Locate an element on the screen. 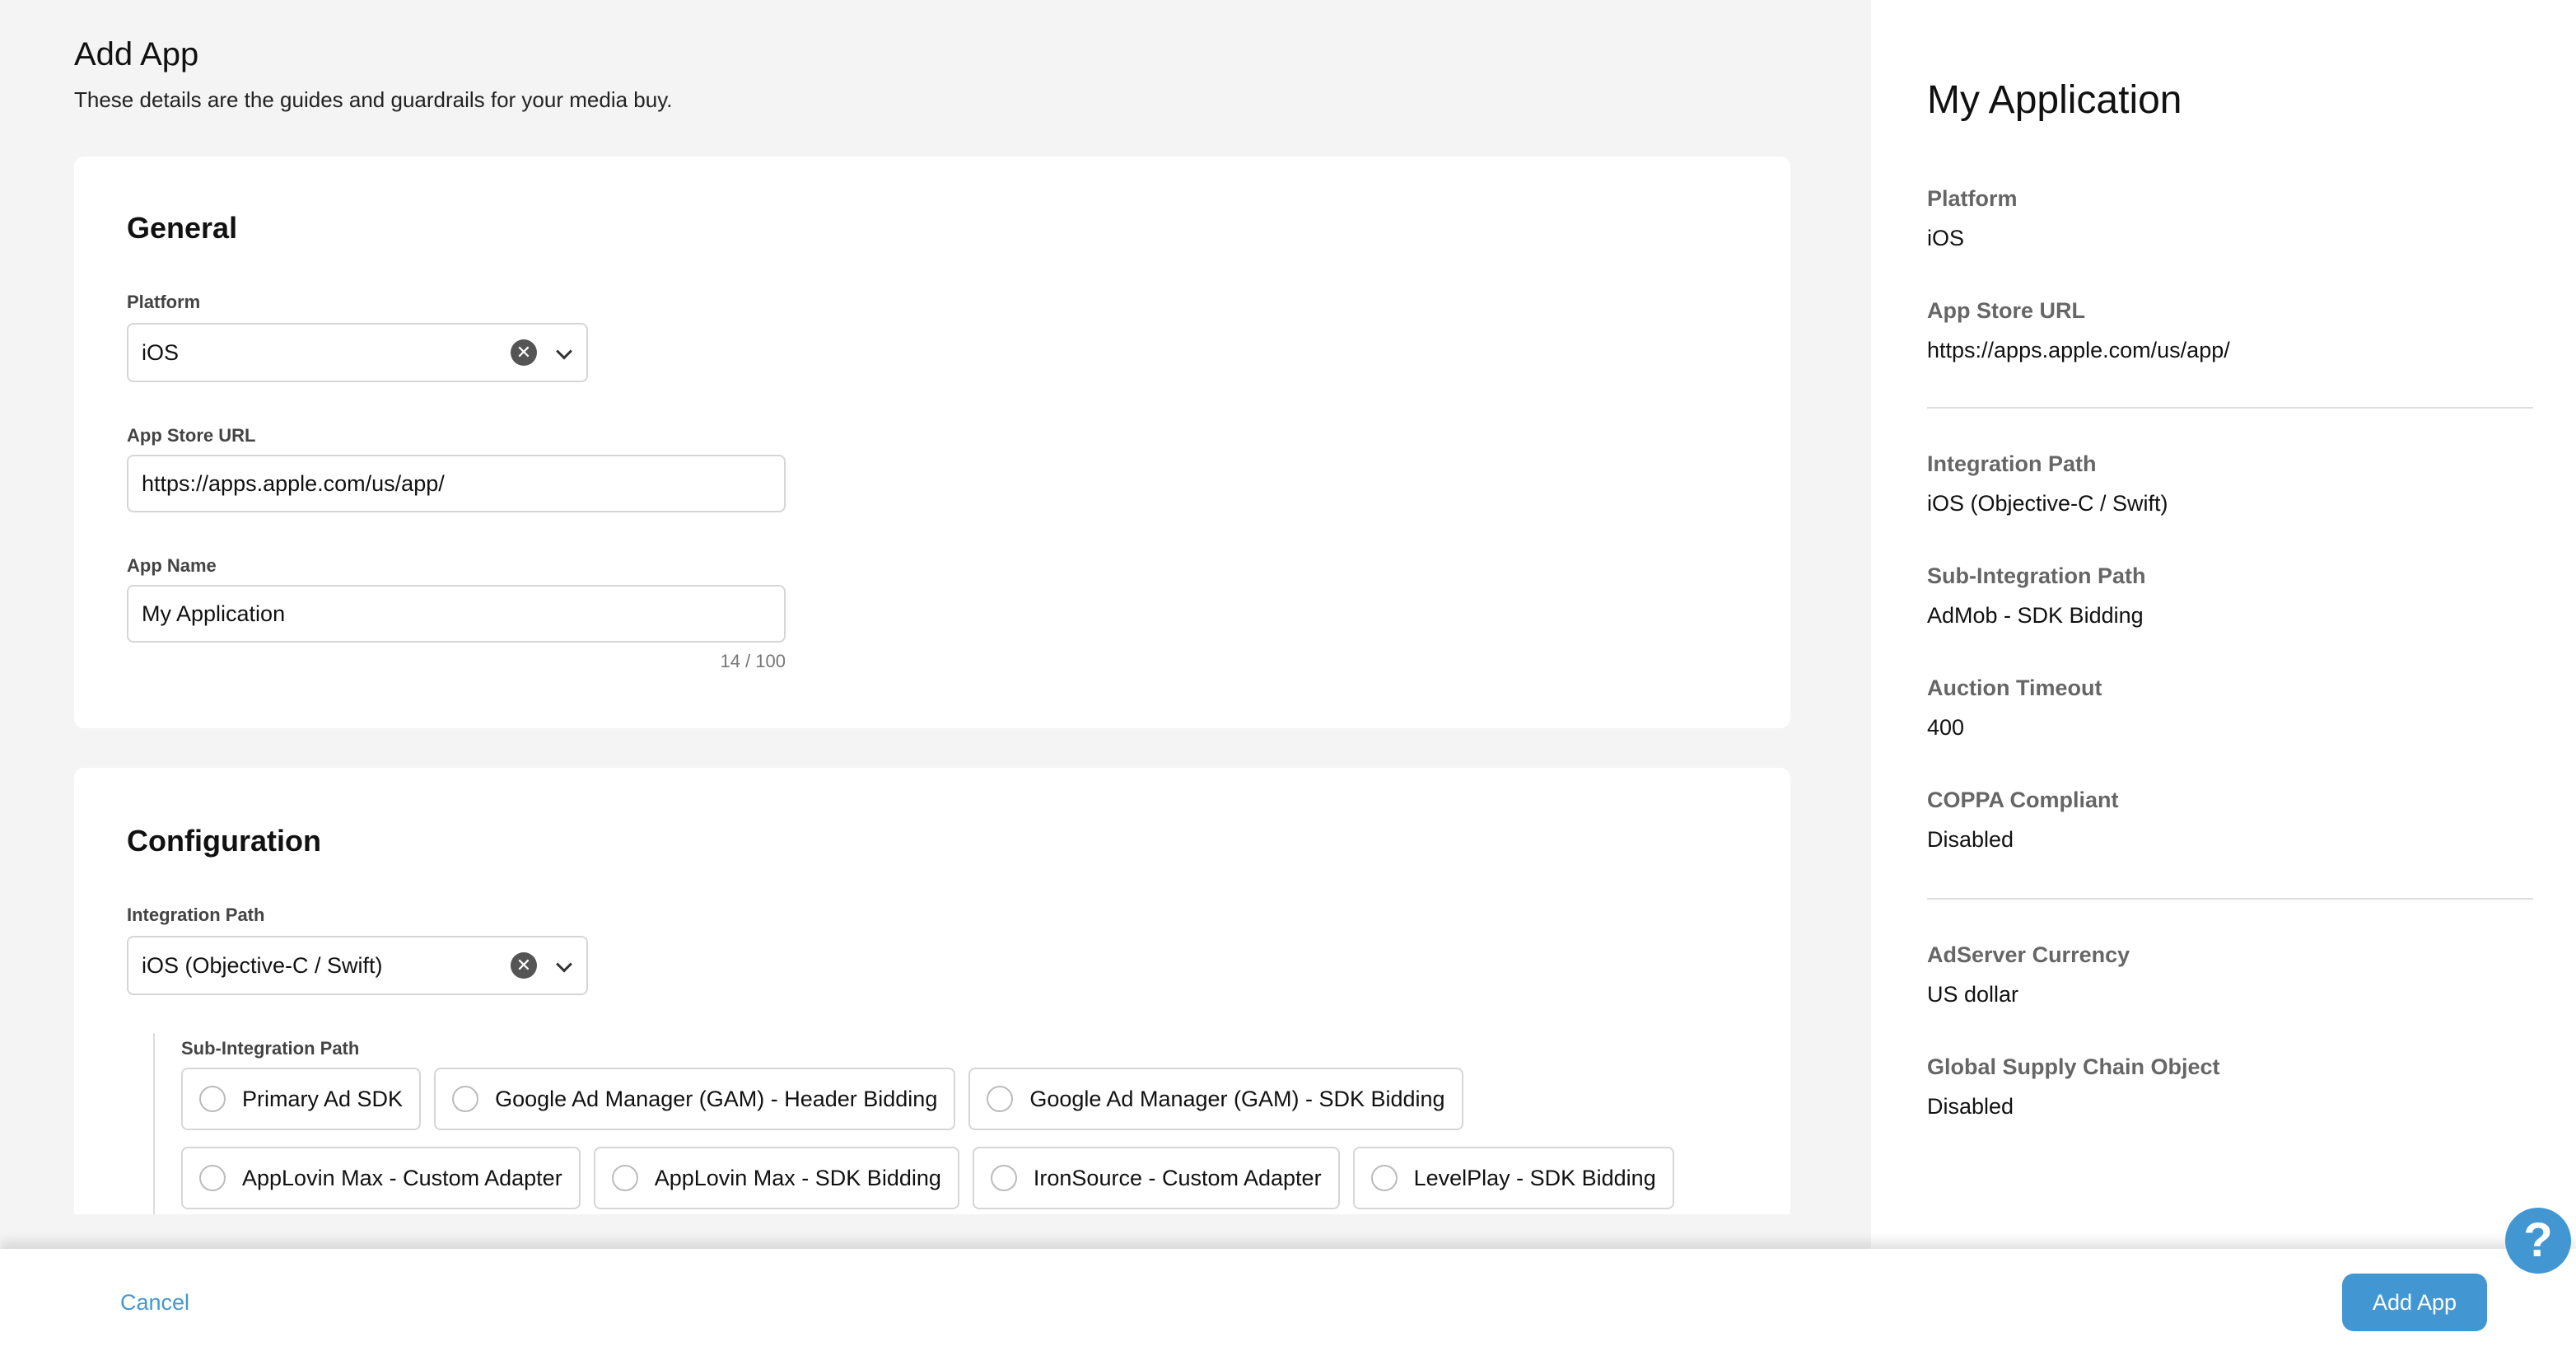  app-name-value: My Application is located at coordinates (214, 613).